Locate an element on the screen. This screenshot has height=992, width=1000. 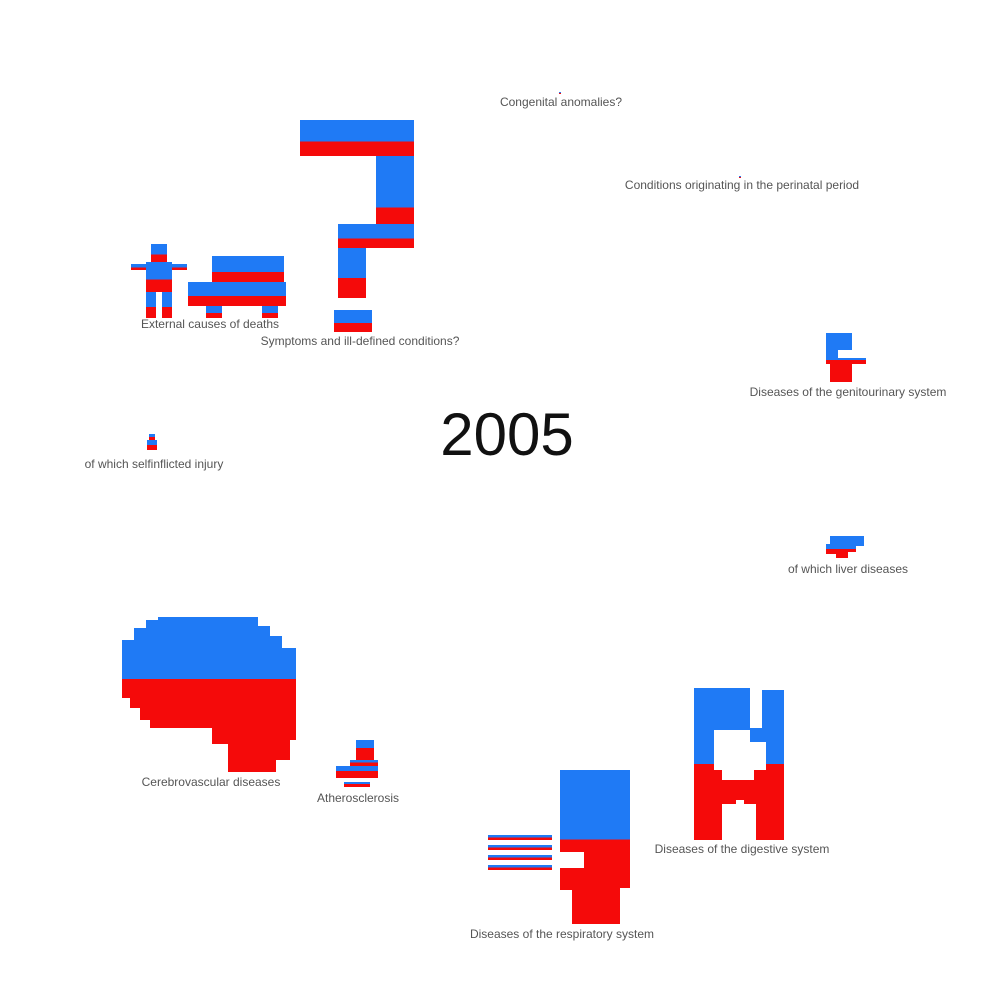
label-respiratory: Diseases of the respiratory system is located at coordinates (562, 934).